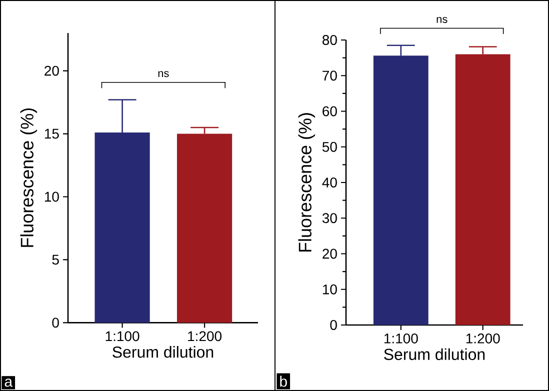  Describe the element at coordinates (55, 259) in the screenshot. I see `y-tick-label: 5` at that location.